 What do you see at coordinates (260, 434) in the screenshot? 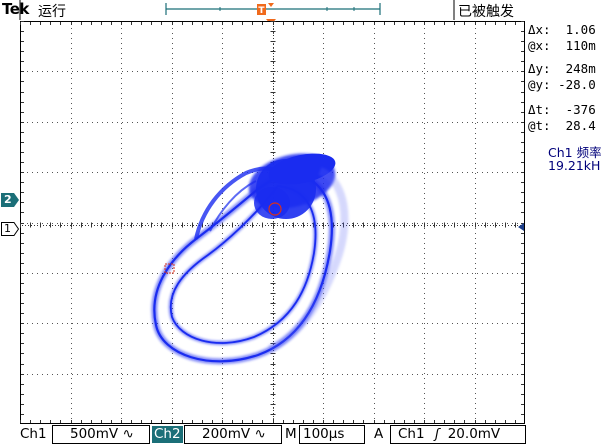
I see `ch2-coupling-icon: ∿` at bounding box center [260, 434].